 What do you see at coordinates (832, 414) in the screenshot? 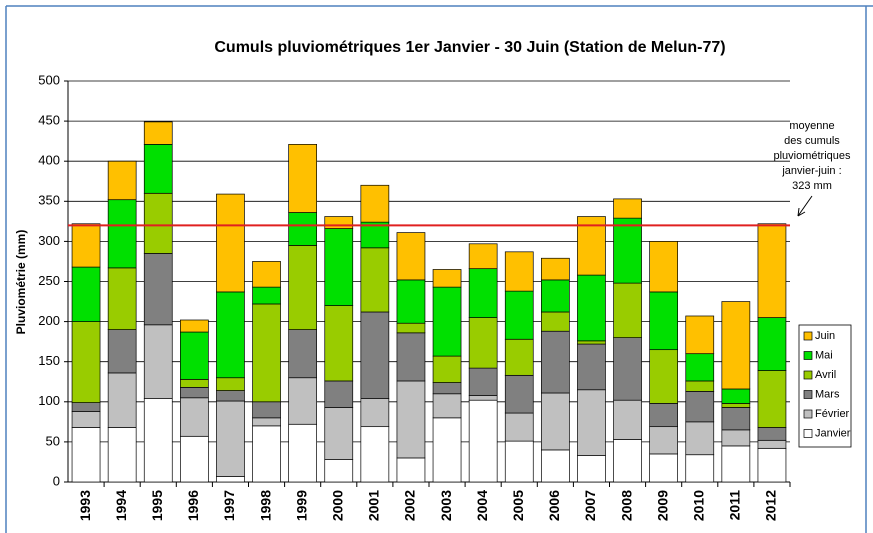
I see `legend-label: Février` at bounding box center [832, 414].